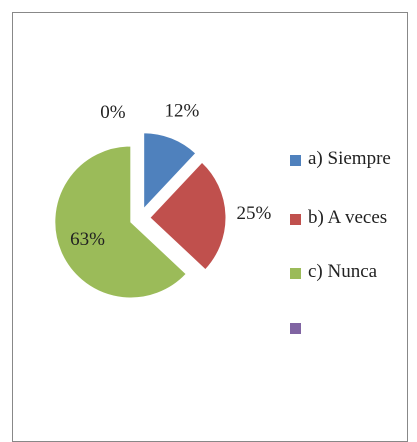 The height and width of the screenshot is (442, 417). I want to click on data-label: 63%, so click(87, 239).